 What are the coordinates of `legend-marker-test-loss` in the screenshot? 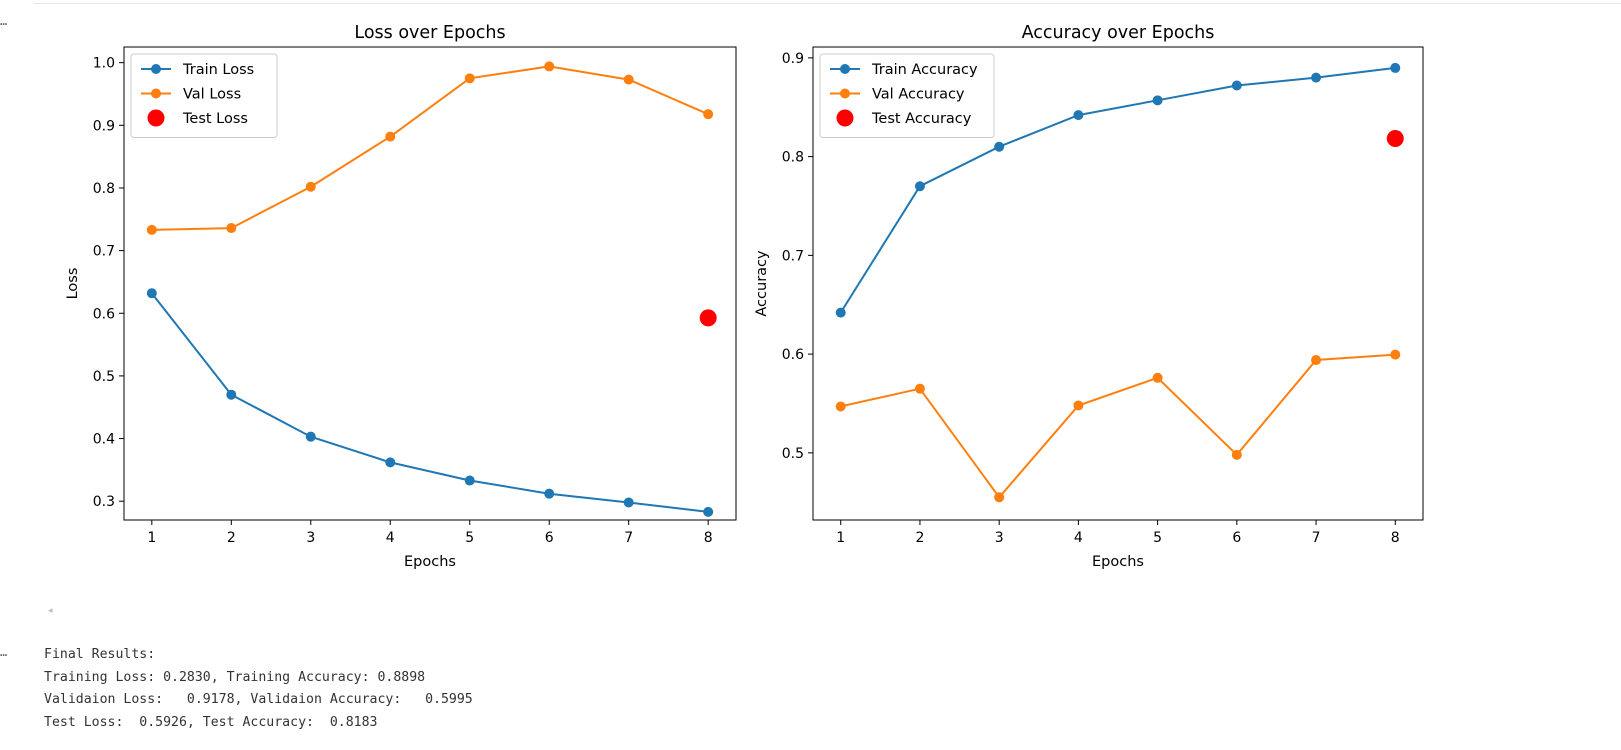 It's located at (156, 118).